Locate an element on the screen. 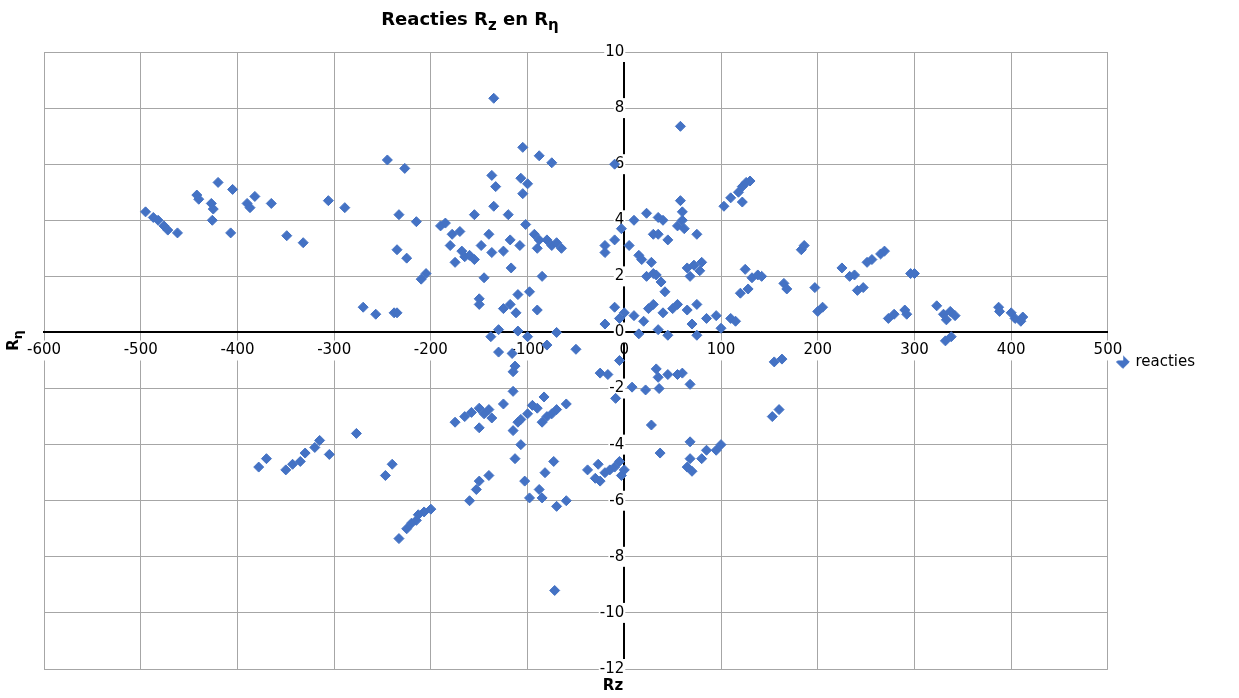  x-tick-label: -300 is located at coordinates (334, 349).